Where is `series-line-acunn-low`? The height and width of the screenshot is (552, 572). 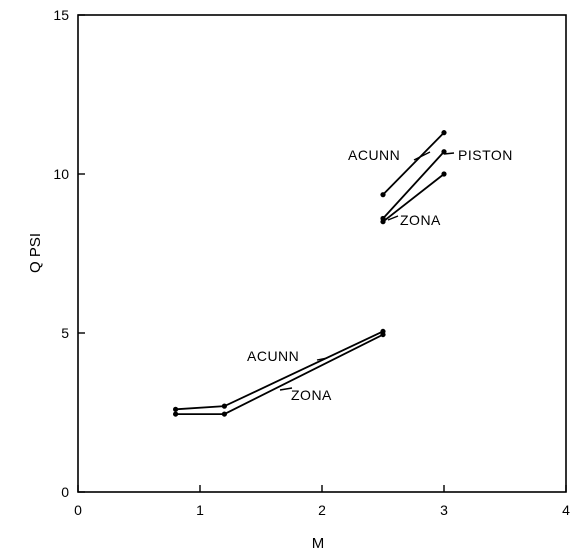
series-line-acunn-low is located at coordinates (279, 370).